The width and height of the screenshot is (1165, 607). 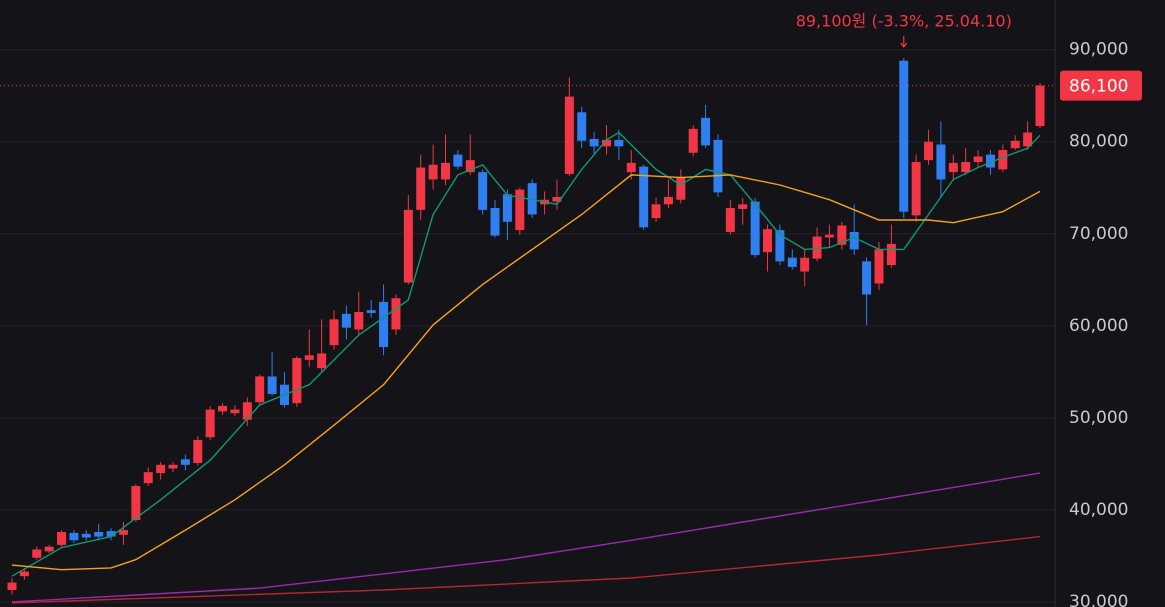 I want to click on y-tick-label: 80,000, so click(x=1098, y=142).